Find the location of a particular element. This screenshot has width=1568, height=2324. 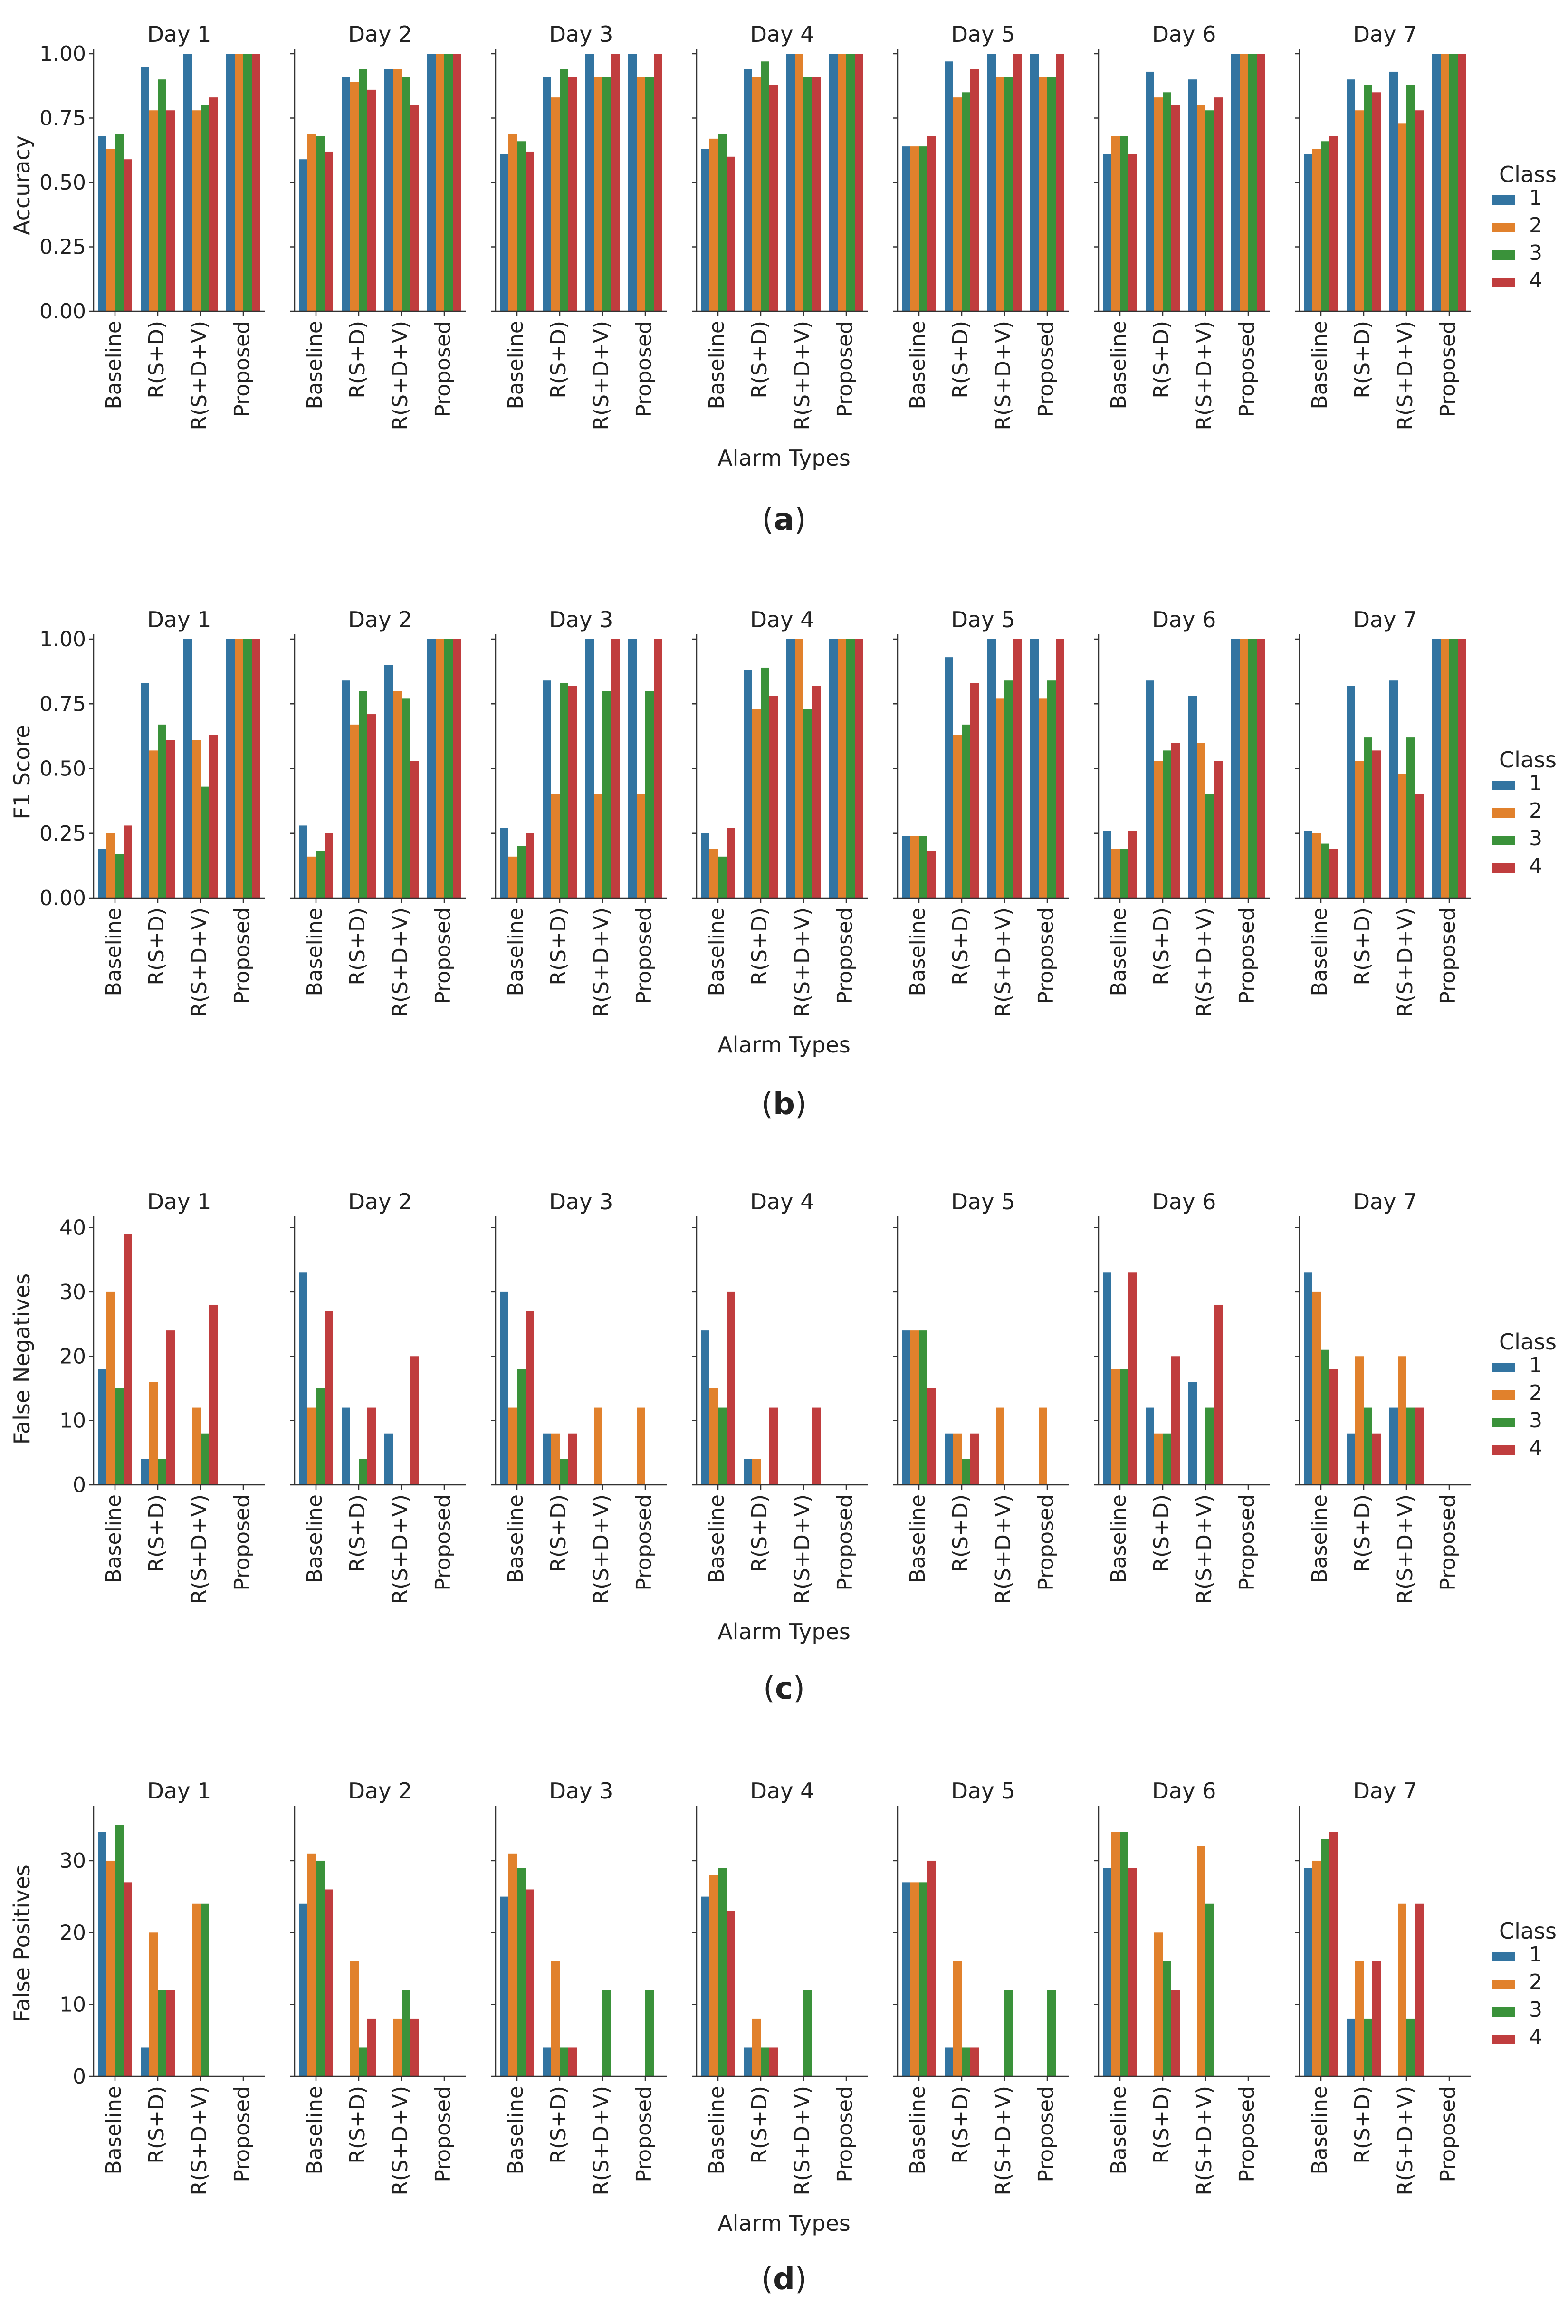

subplot-day-7: Day 7 Baseline R(S+D) R(S+D+V) Proposed is located at coordinates (1383, 1396).